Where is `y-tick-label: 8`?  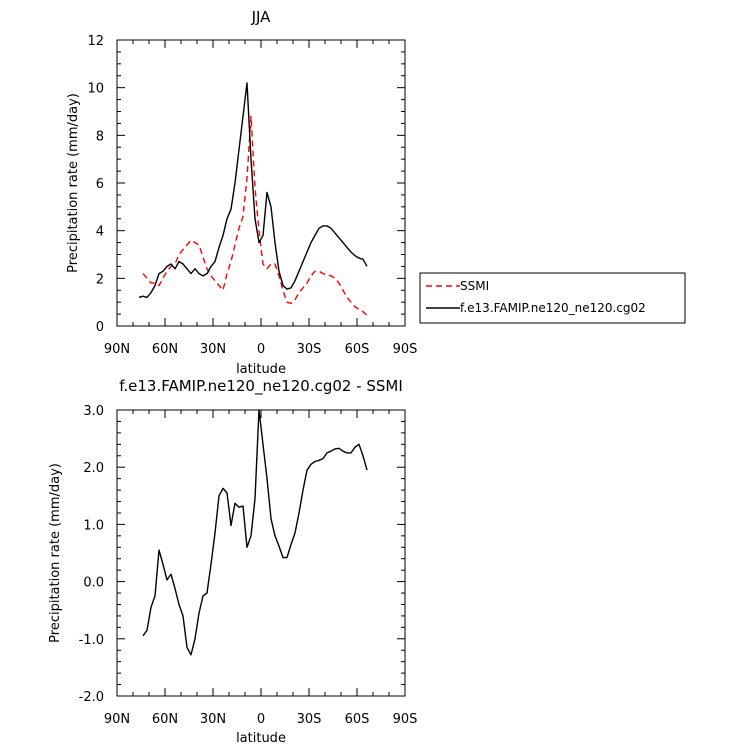
y-tick-label: 8 is located at coordinates (100, 136).